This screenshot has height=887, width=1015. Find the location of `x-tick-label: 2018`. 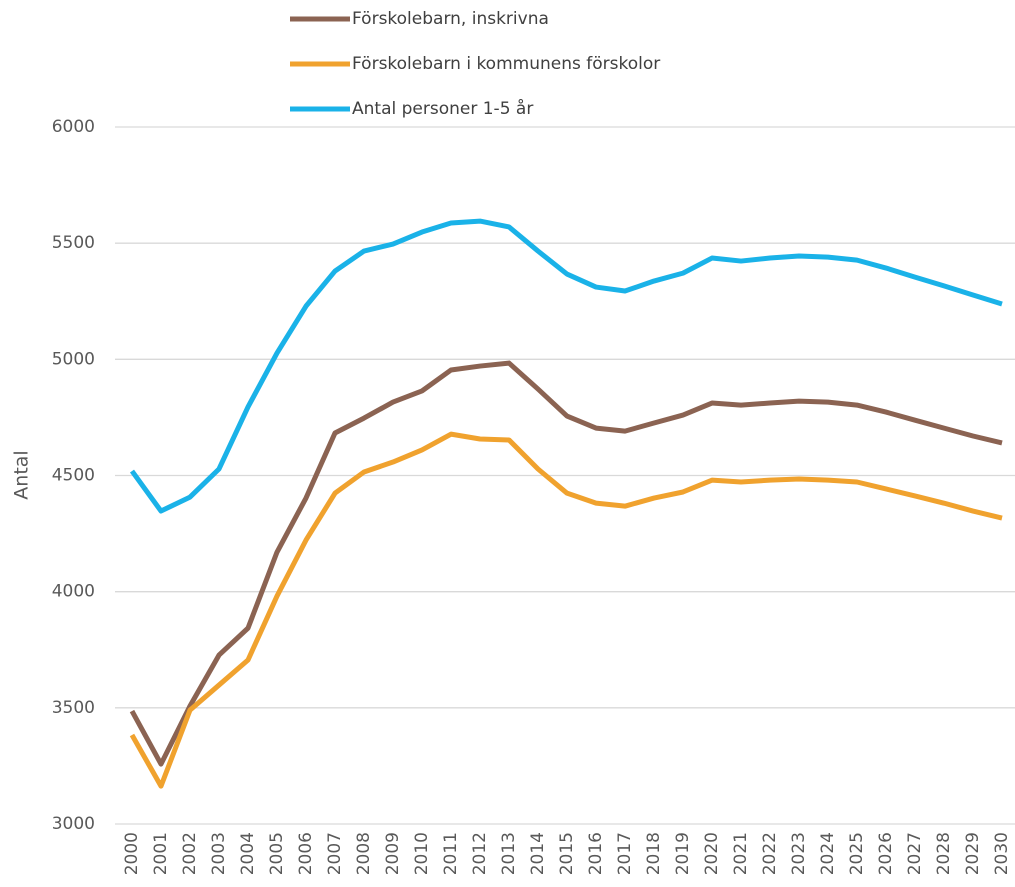

x-tick-label: 2018 is located at coordinates (654, 853).